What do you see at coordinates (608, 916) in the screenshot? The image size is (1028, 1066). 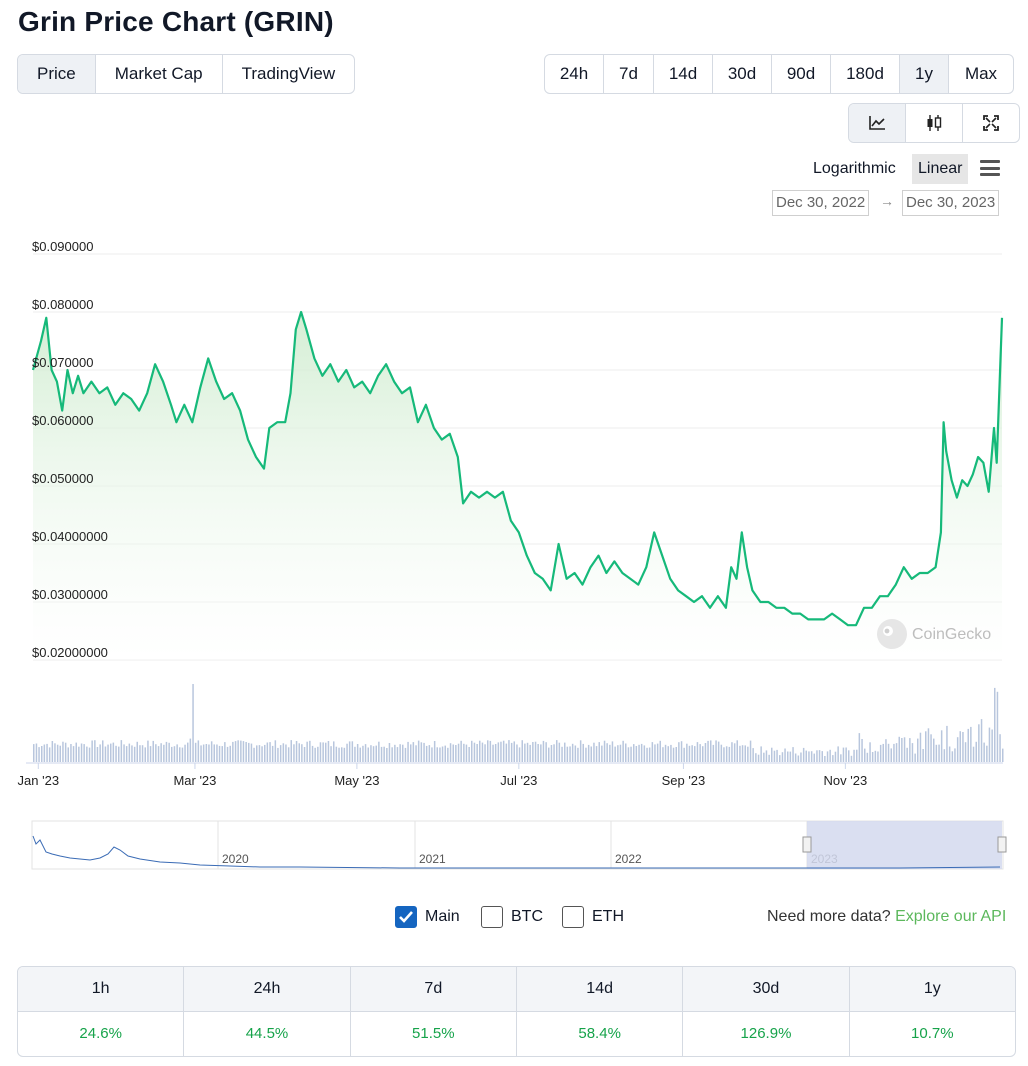 I see `series-toggle-label: ETH` at bounding box center [608, 916].